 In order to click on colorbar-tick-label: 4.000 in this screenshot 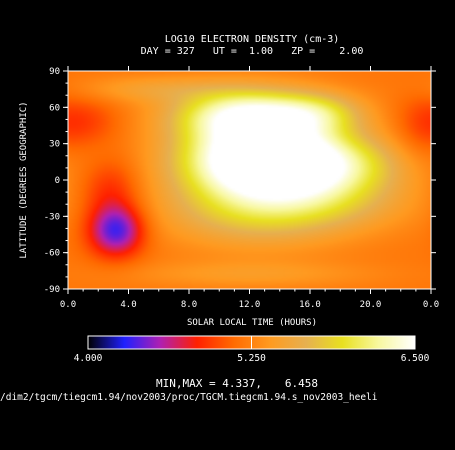, I will do `click(88, 358)`.